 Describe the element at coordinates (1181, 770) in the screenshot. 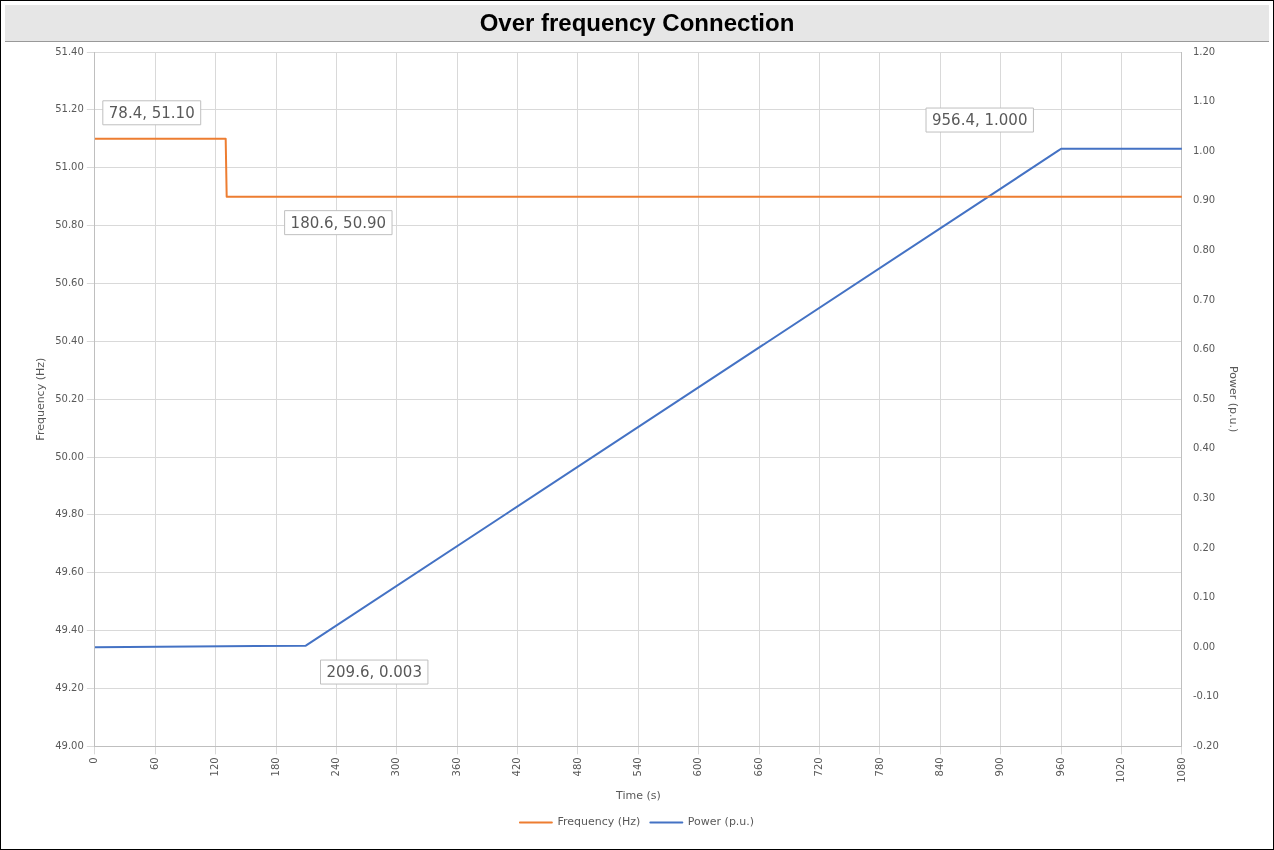

I see `x-tick-label: 1080` at that location.